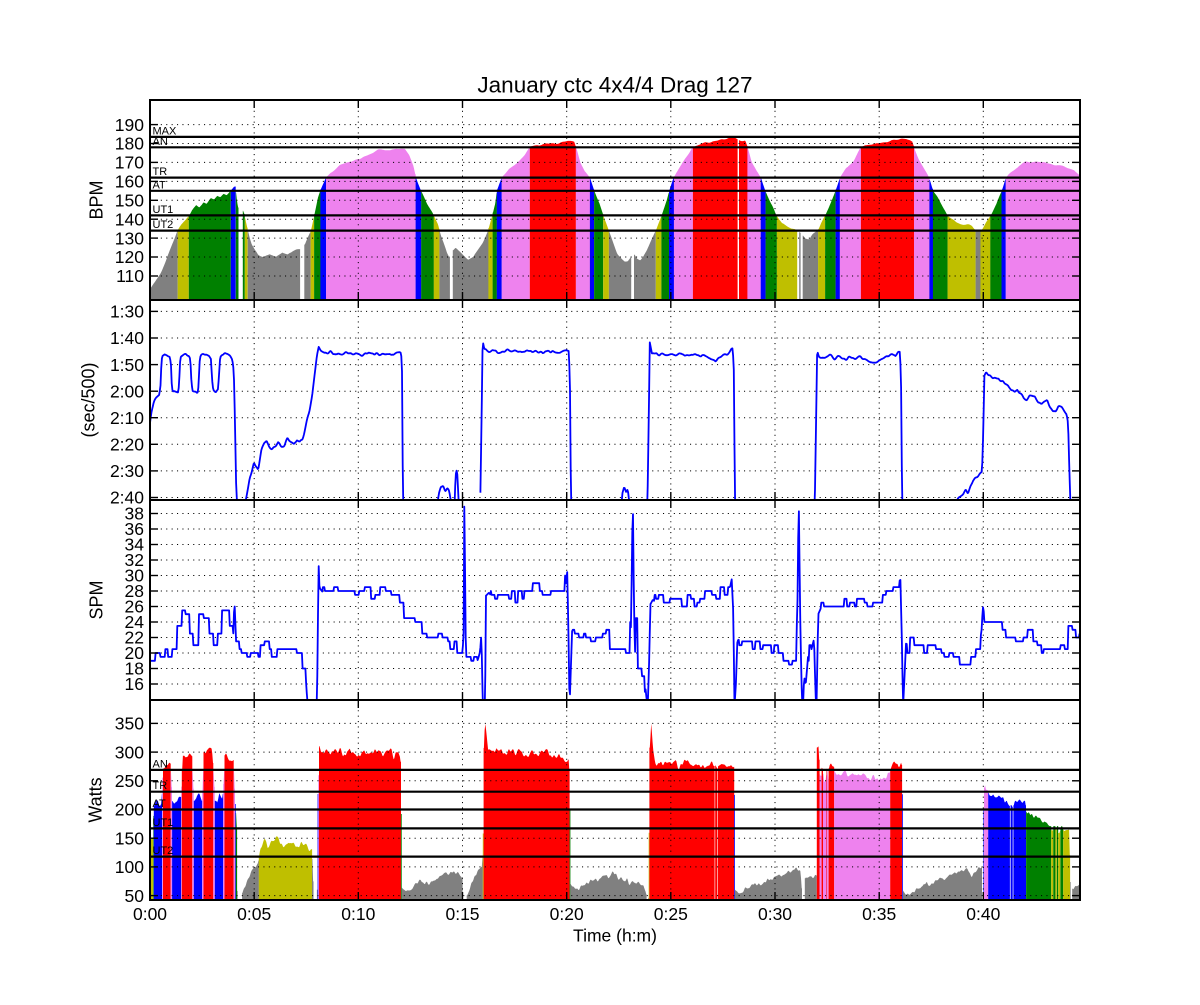  Describe the element at coordinates (134, 638) in the screenshot. I see `svg-text: 22` at that location.